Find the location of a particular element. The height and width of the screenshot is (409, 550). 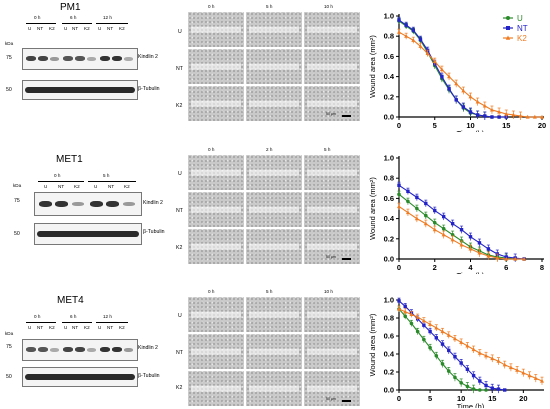

kda-label: kDa is located at coordinates (9, 333).